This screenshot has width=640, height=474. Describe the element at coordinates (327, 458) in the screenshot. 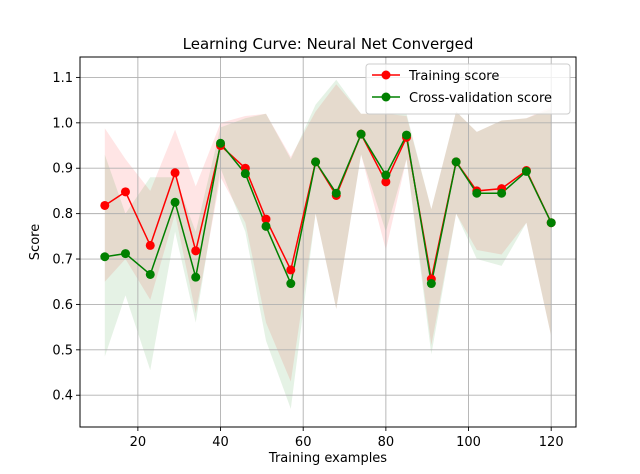

I see `x-axis-label: Training examples` at that location.